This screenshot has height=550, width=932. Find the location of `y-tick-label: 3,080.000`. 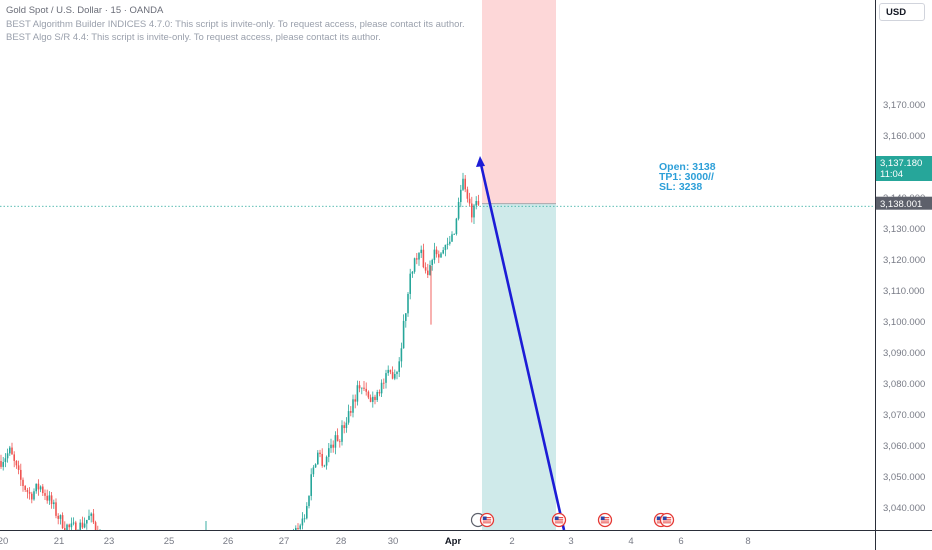

y-tick-label: 3,080.000 is located at coordinates (904, 384).